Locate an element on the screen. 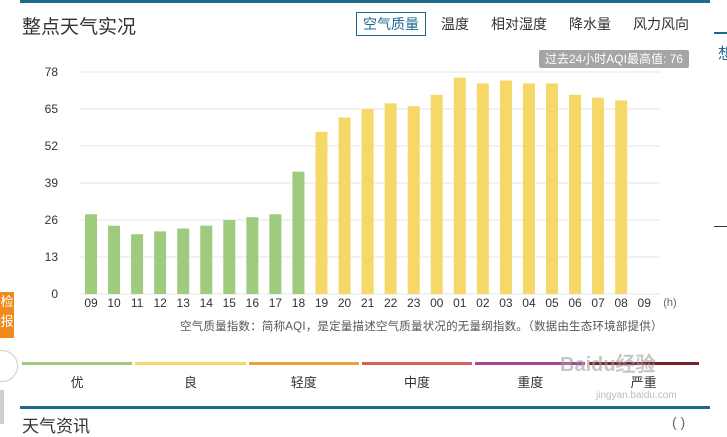 The image size is (727, 437). x-tick-label: 00 is located at coordinates (437, 303).